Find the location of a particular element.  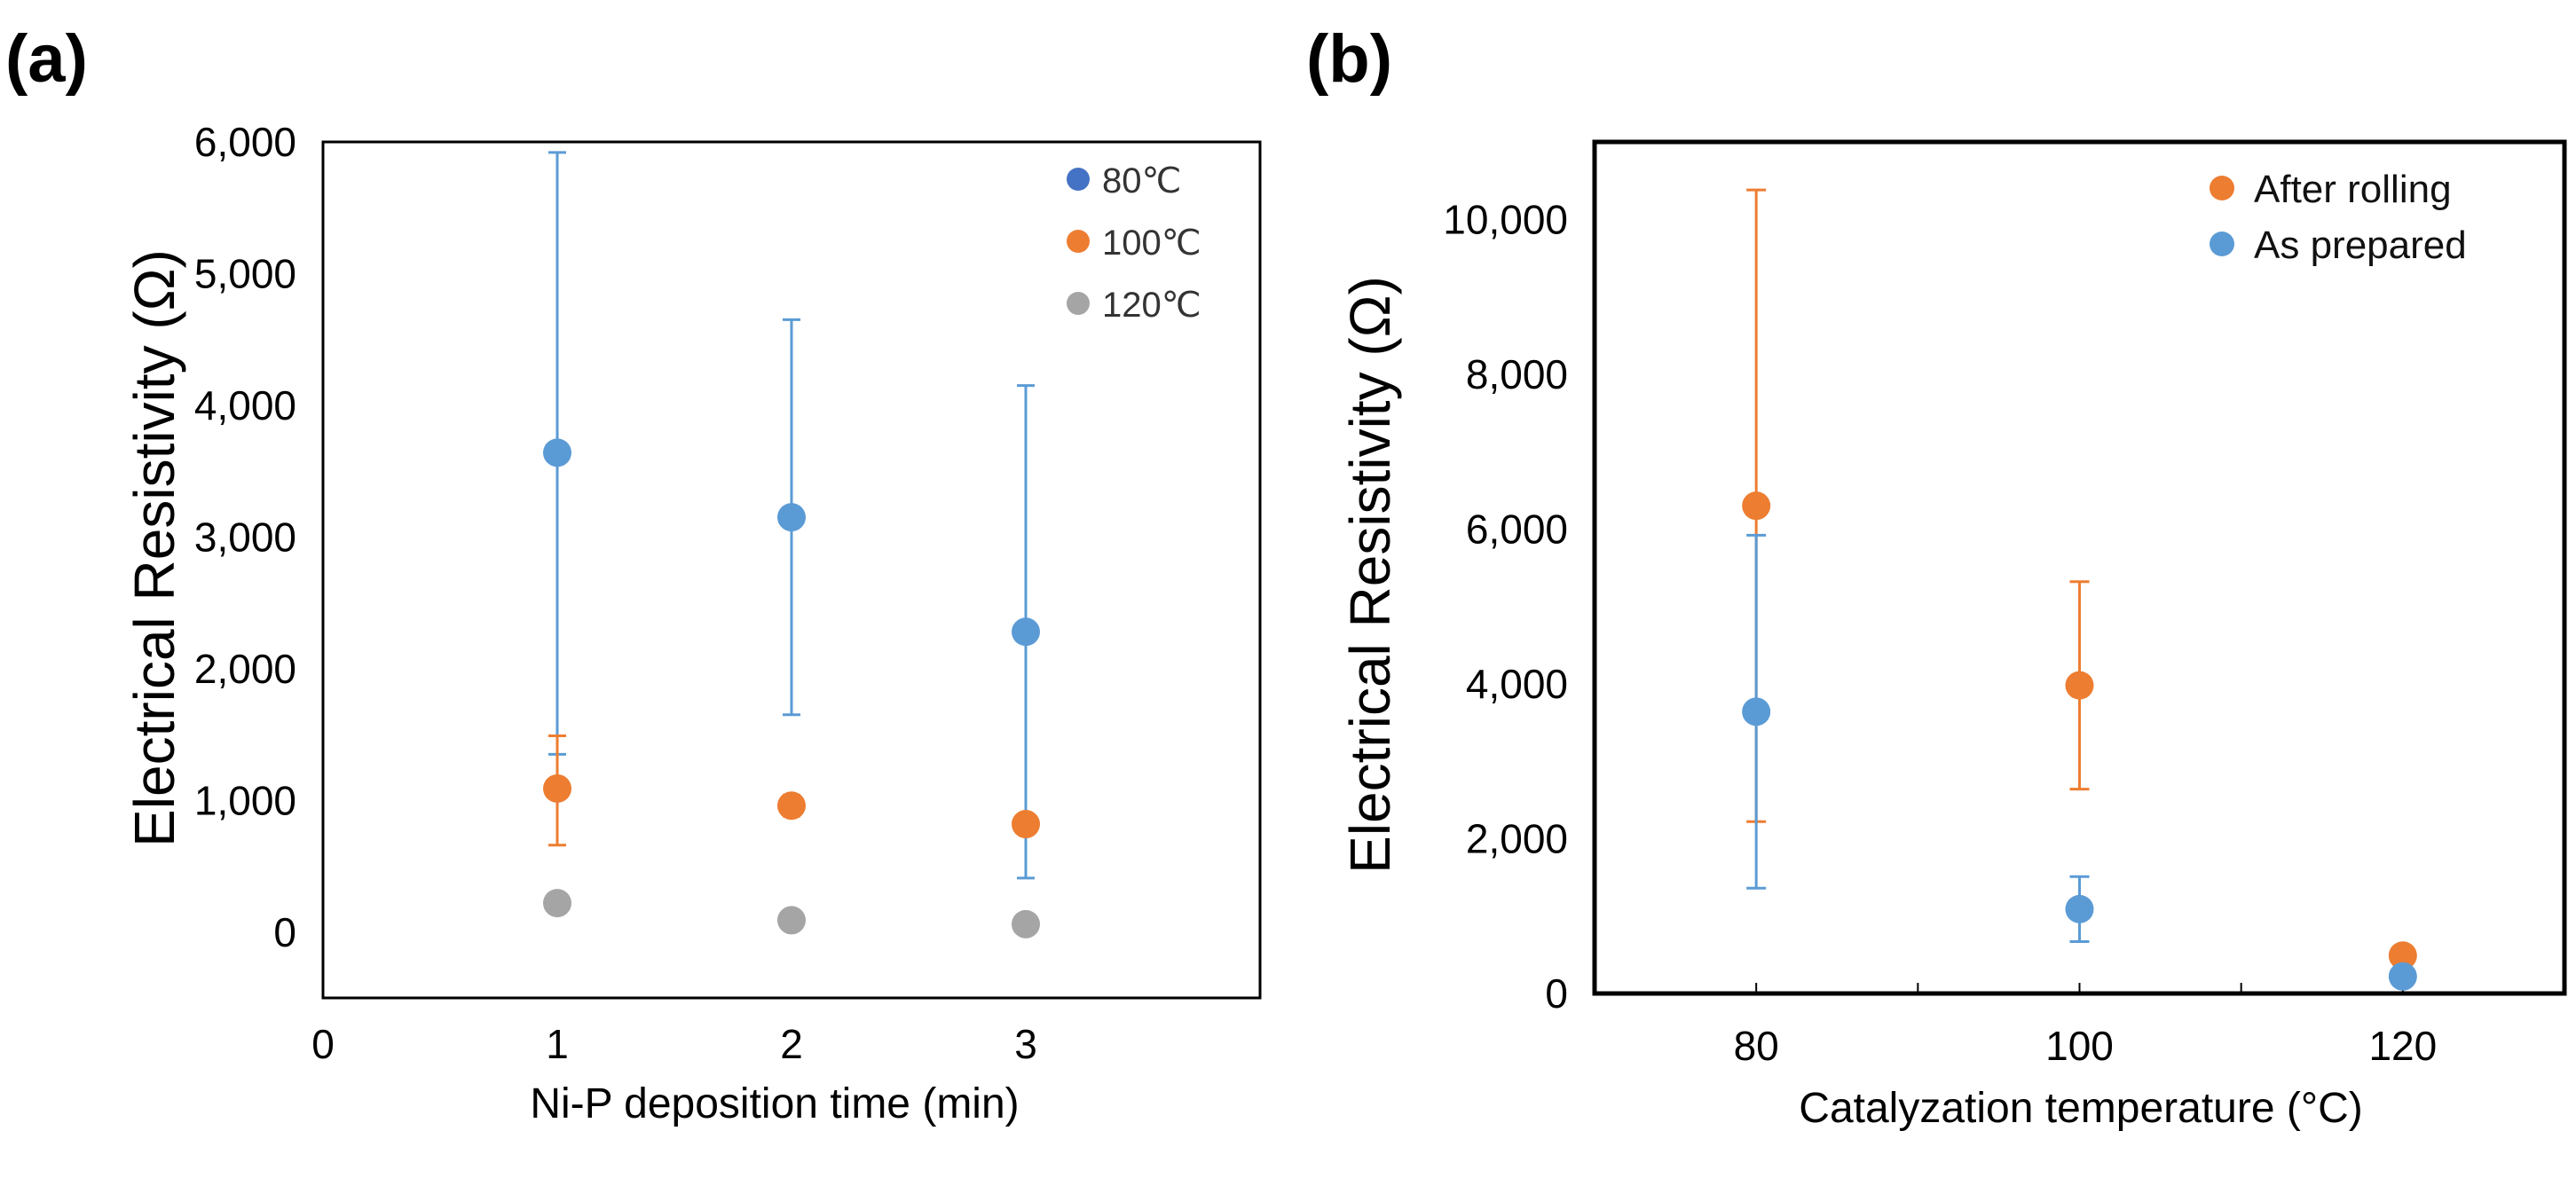

panel-label-a: (a) is located at coordinates (46, 59).